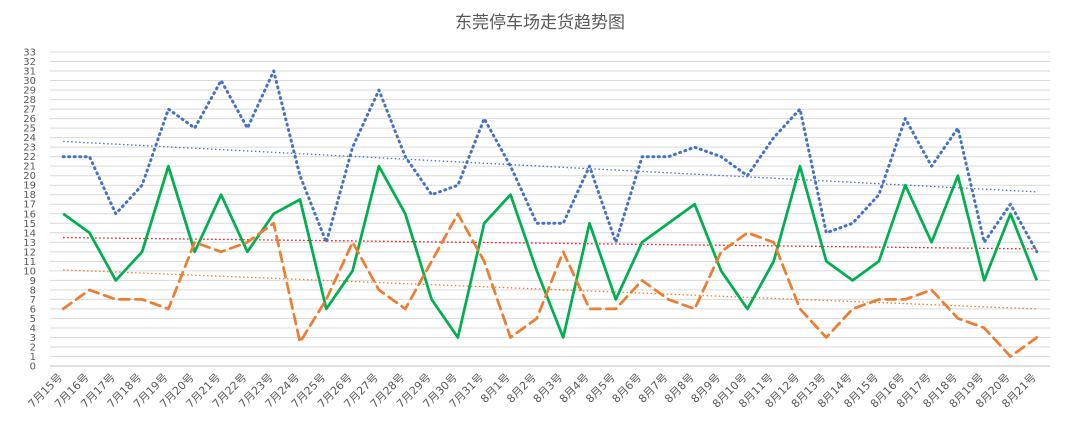  What do you see at coordinates (29, 224) in the screenshot?
I see `y-tick-label: 15` at bounding box center [29, 224].